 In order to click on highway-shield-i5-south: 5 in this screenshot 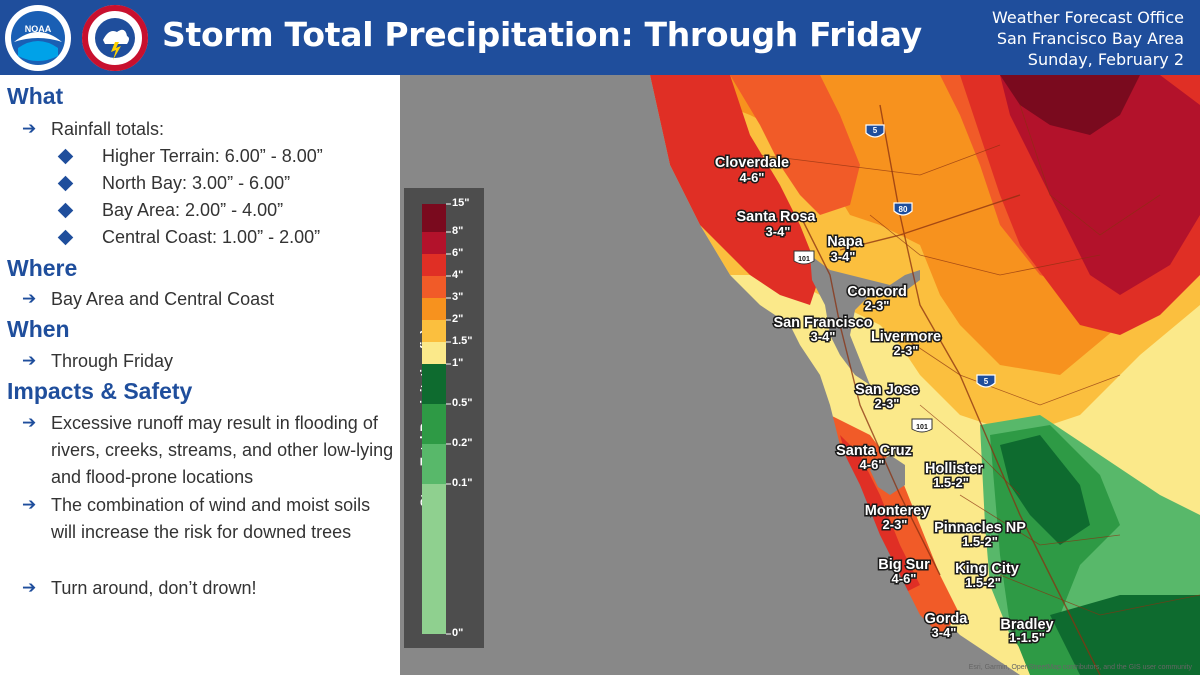, I will do `click(986, 381)`.